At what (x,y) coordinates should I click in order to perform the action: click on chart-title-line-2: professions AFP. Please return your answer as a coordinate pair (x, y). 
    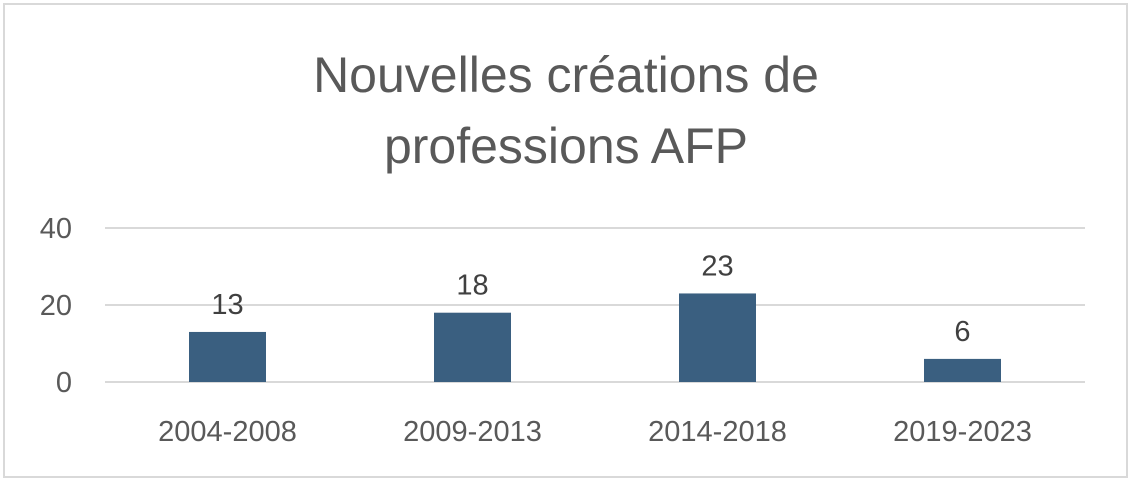
    Looking at the image, I should click on (566, 146).